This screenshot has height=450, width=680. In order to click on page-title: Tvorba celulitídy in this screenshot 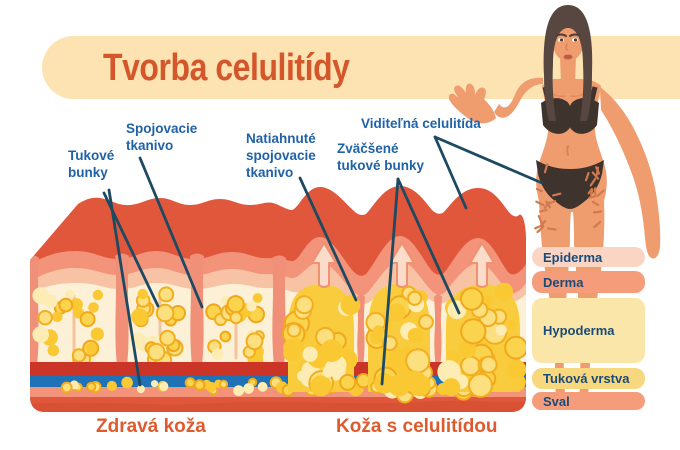, I will do `click(226, 68)`.